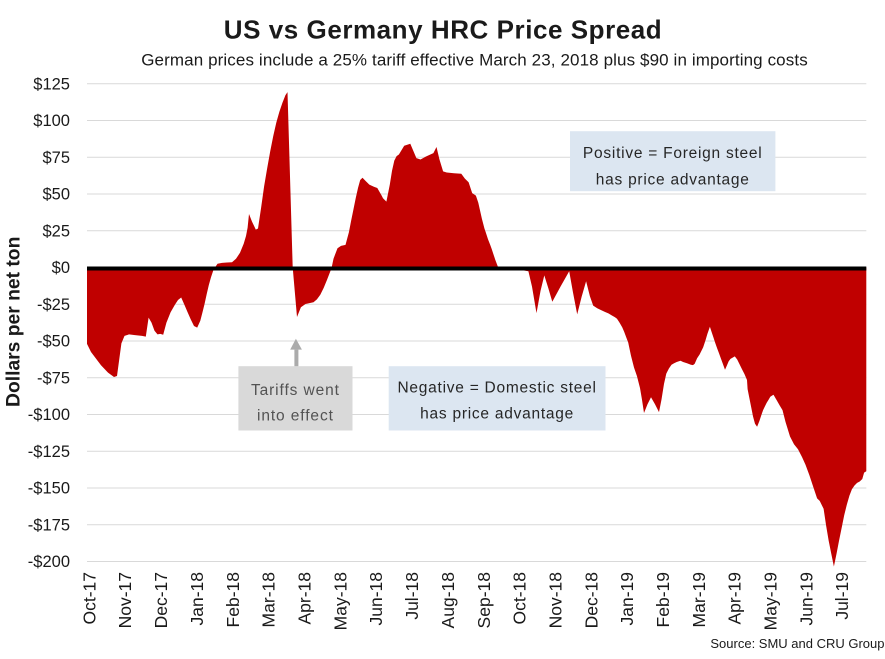  I want to click on svg-text: Oct-18, so click(520, 598).